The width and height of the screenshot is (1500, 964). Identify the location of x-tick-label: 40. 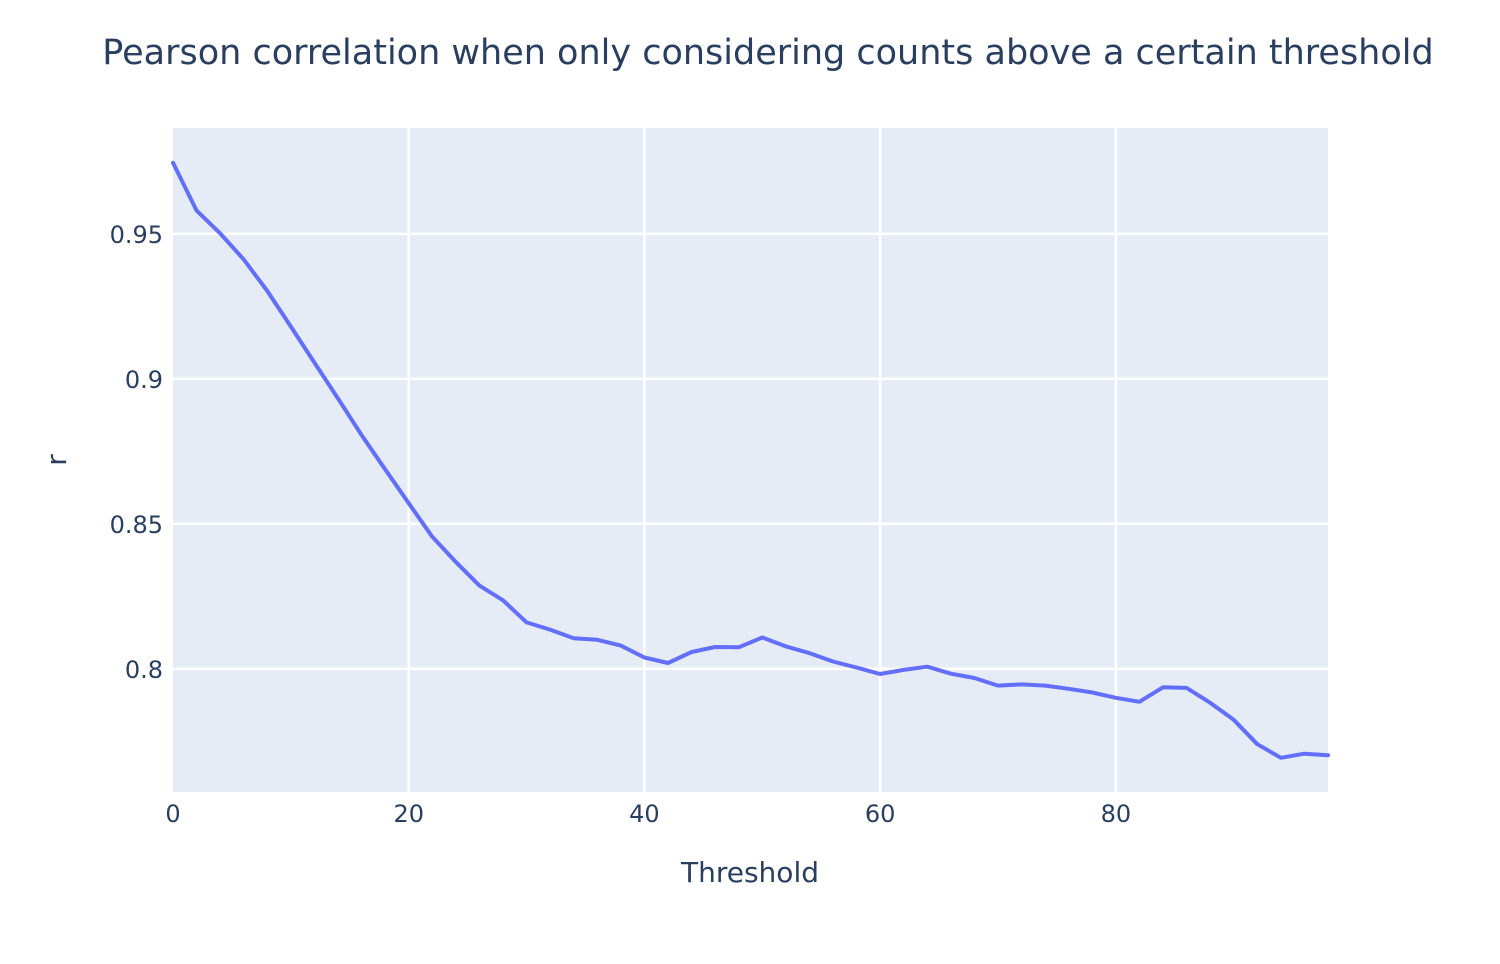
(644, 814).